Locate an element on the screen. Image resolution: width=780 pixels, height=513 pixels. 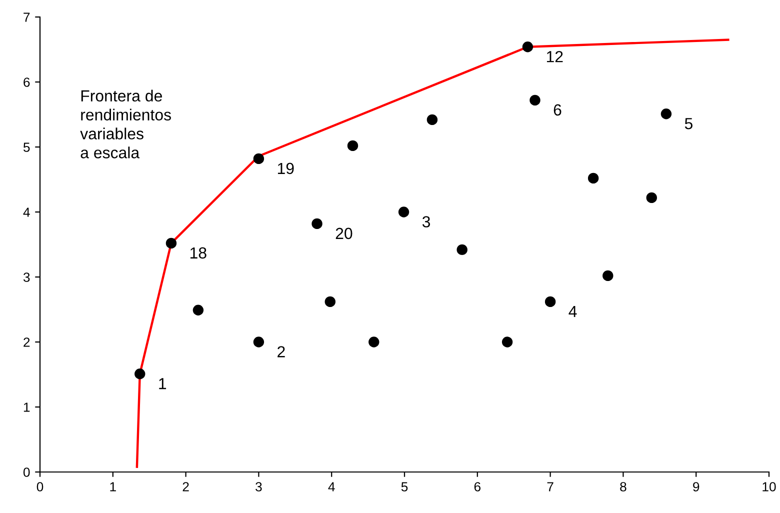
x-tick-label: 7 is located at coordinates (550, 487).